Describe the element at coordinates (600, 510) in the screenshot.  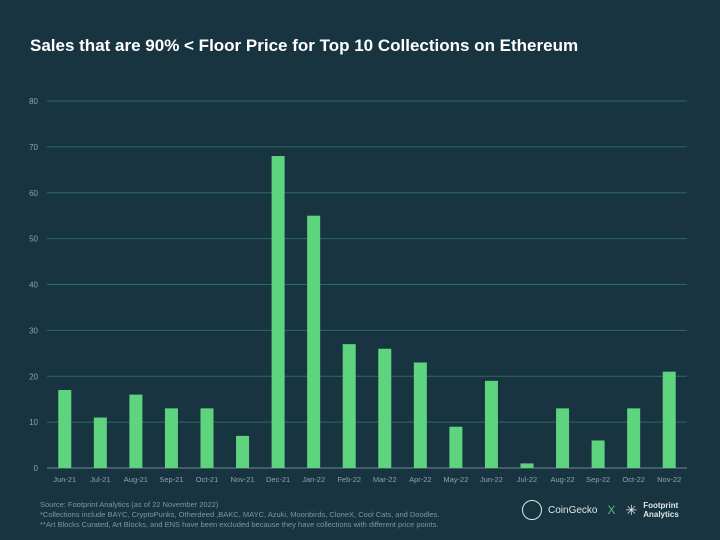
I see `logos: CoinGecko X ✳ Footprint Analytics` at that location.